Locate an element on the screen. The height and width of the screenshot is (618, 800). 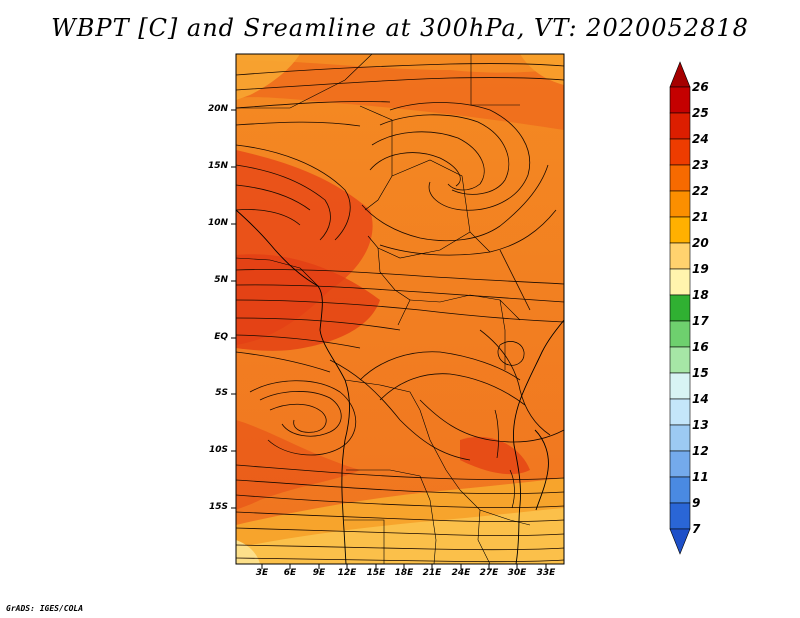
lon-label: 24E is located at coordinates (461, 573).